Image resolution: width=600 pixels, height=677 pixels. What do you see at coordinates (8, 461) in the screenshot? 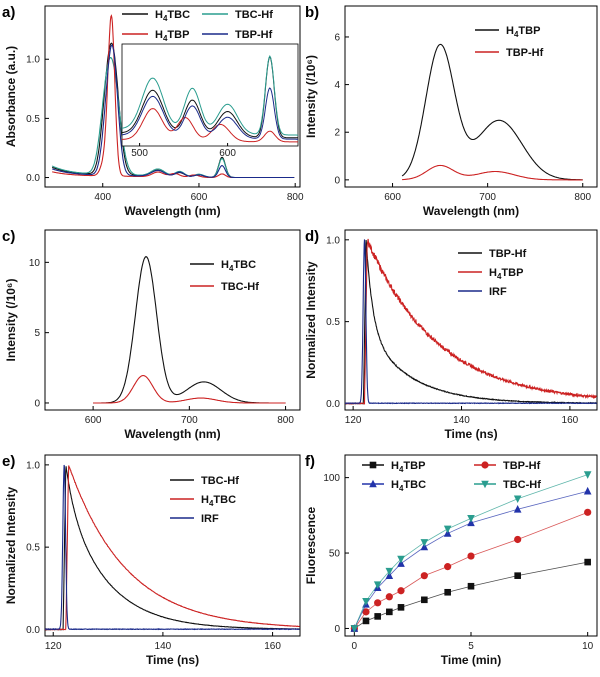
I see `panel-label: e)` at bounding box center [8, 461].